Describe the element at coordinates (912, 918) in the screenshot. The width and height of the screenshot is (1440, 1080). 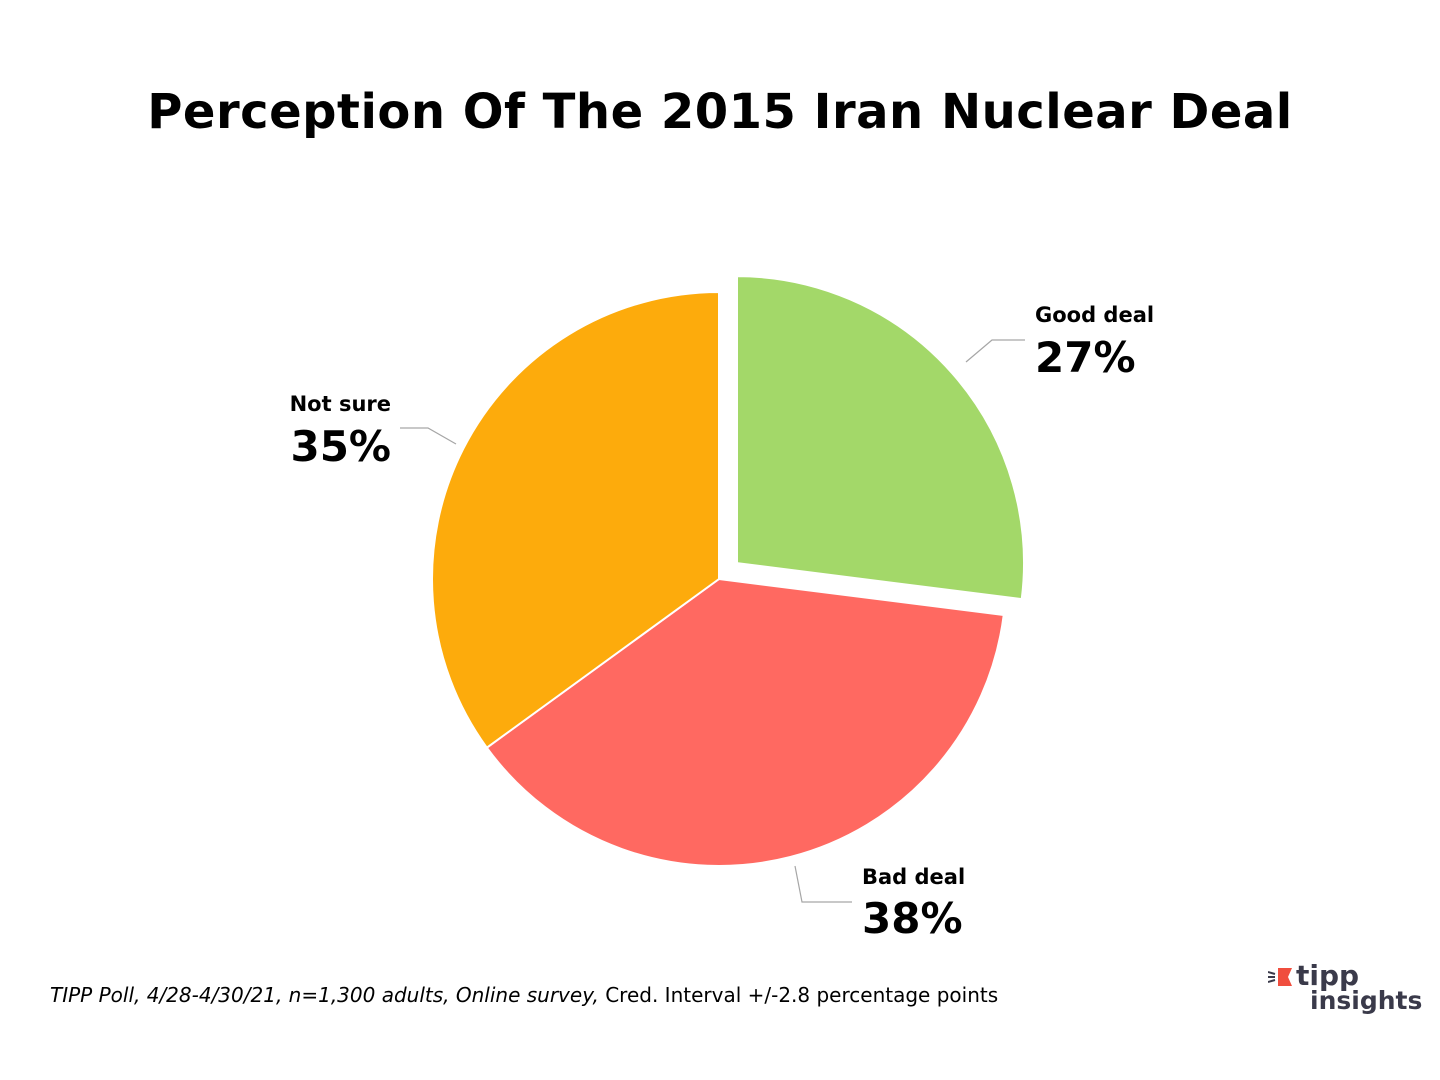
I see `slice-label-value: 38%` at that location.